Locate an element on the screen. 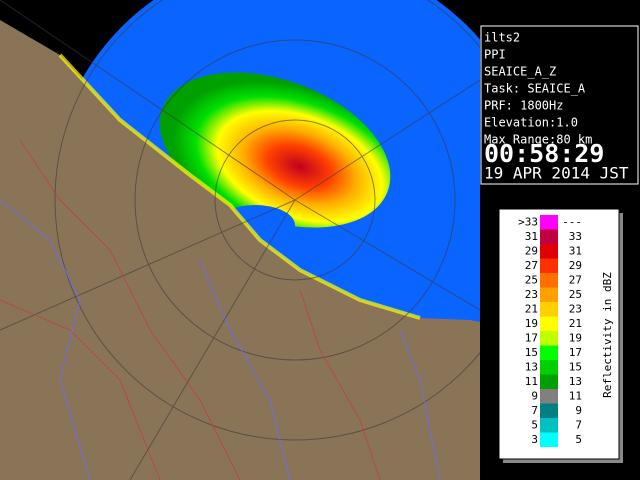 The width and height of the screenshot is (640, 480). legend-high: 19 is located at coordinates (575, 338).